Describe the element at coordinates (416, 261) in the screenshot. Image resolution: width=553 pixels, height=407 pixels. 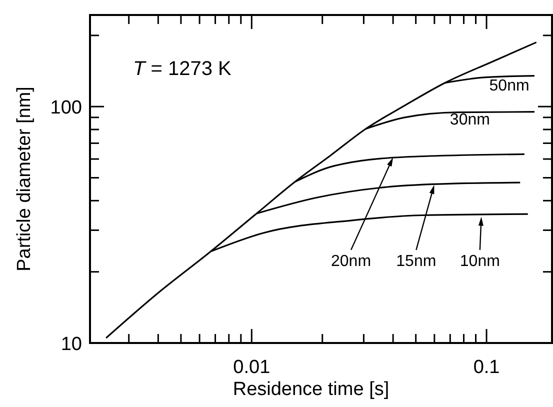
I see `annotation: 15nm` at that location.